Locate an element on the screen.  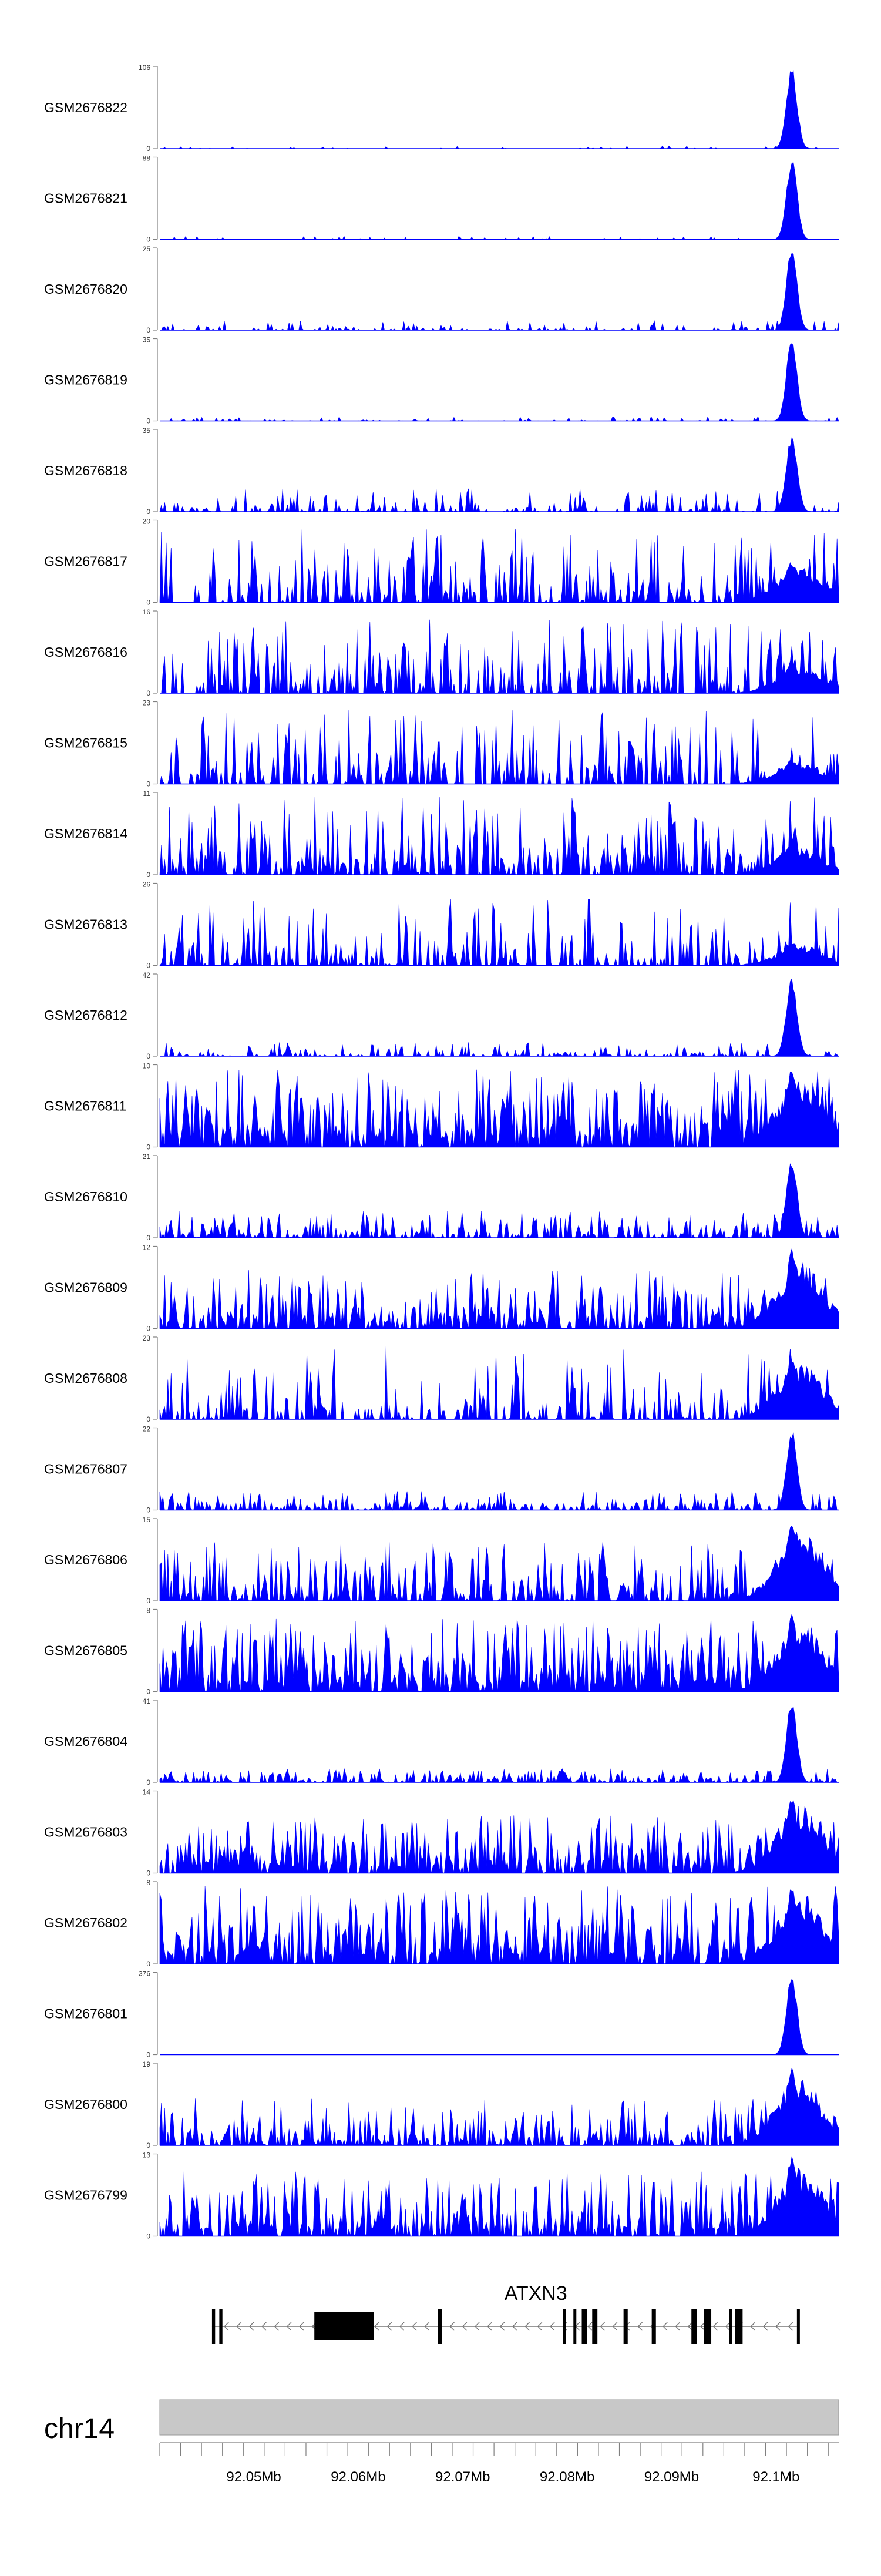
track-label: GSM2676821 is located at coordinates (85, 198).